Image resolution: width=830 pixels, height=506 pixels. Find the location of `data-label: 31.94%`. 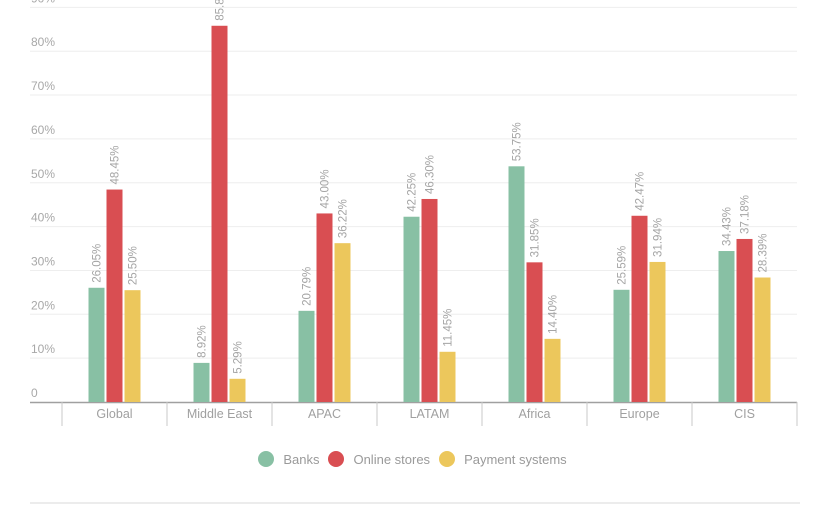

data-label: 31.94% is located at coordinates (659, 237).